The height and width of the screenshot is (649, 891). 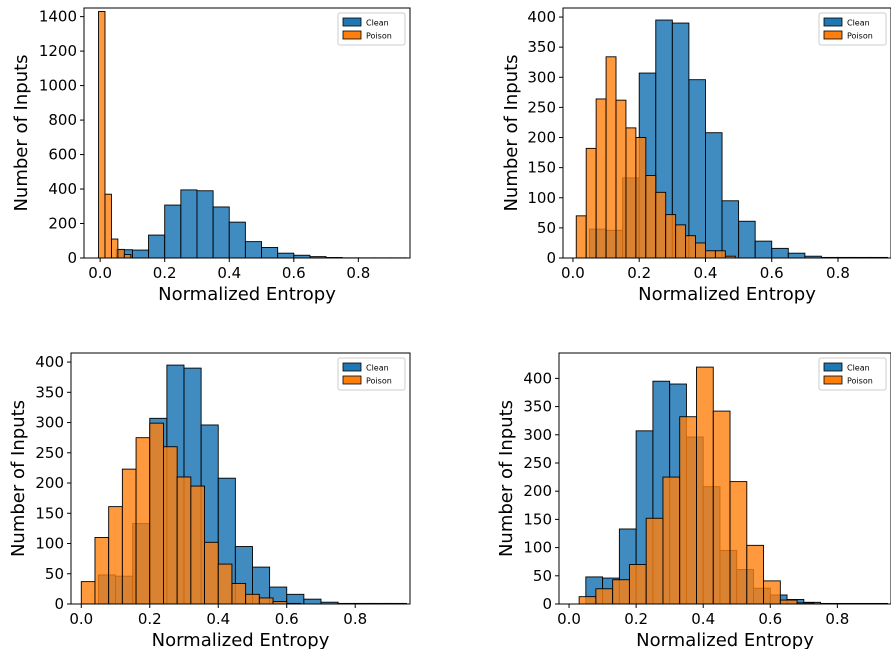 I want to click on y-tick-label: 1200, so click(x=58, y=51).